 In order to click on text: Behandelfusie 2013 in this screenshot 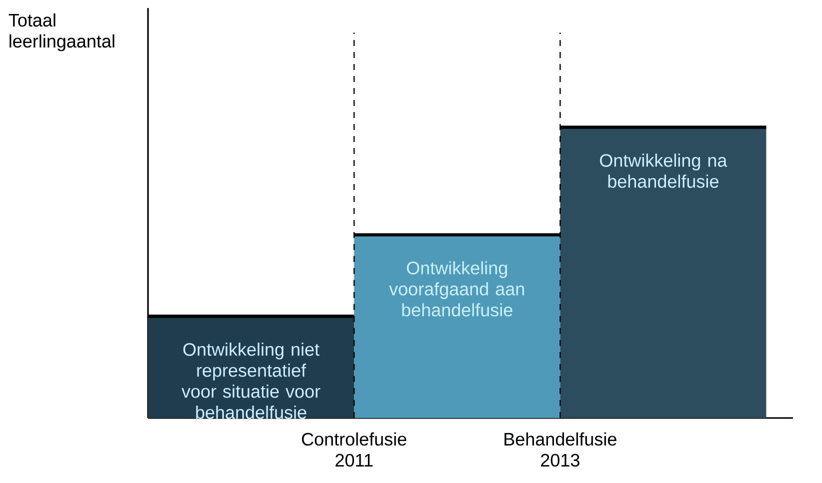, I will do `click(560, 449)`.